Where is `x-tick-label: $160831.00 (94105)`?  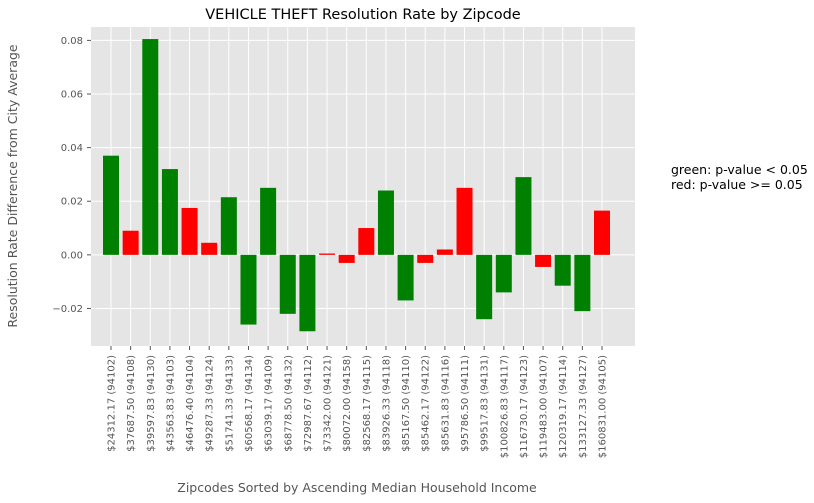 x-tick-label: $160831.00 (94105) is located at coordinates (603, 406).